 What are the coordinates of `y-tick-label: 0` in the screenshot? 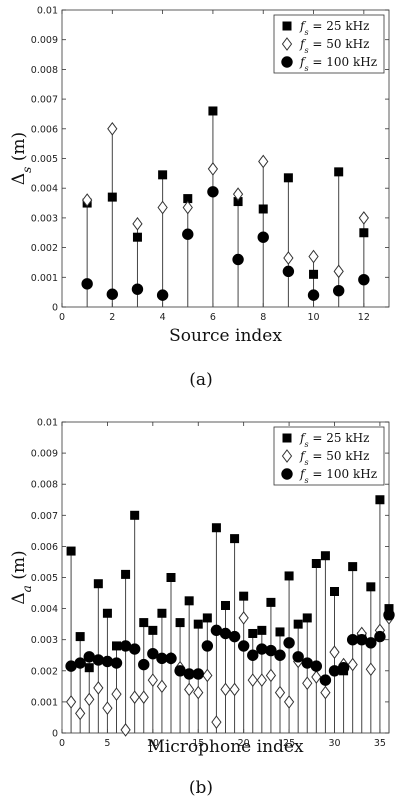 It's located at (55, 308).